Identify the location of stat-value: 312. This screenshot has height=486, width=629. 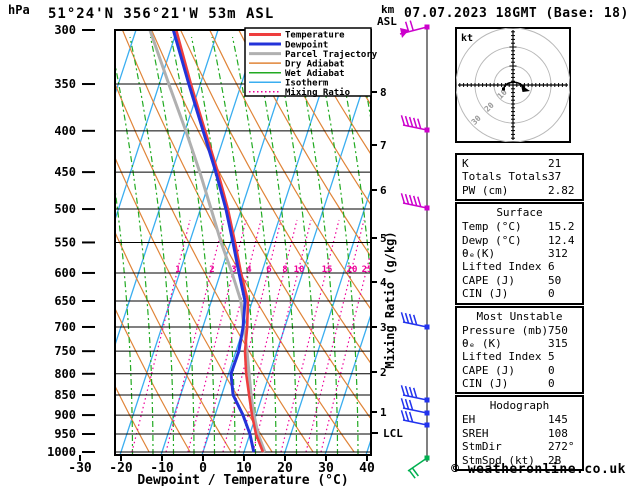
(558, 253).